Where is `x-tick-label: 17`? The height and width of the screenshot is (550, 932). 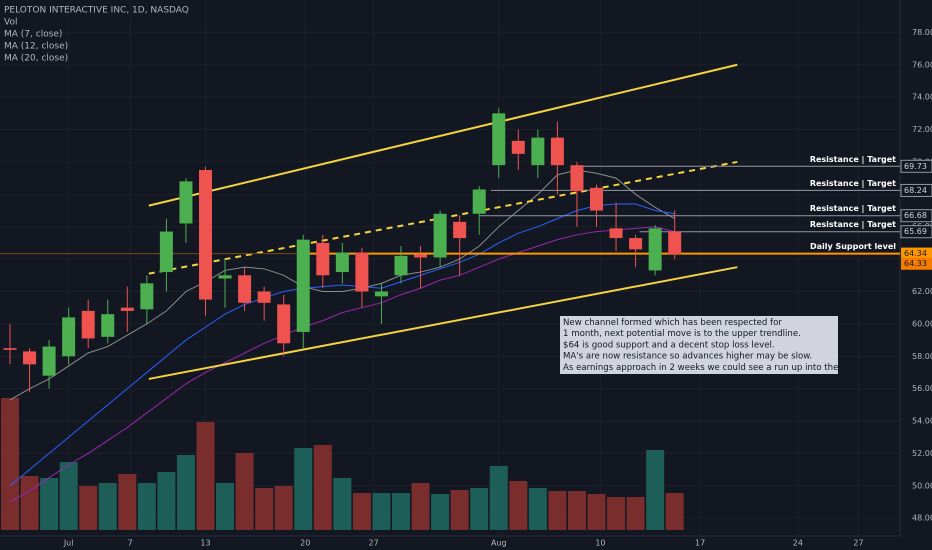 x-tick-label: 17 is located at coordinates (700, 543).